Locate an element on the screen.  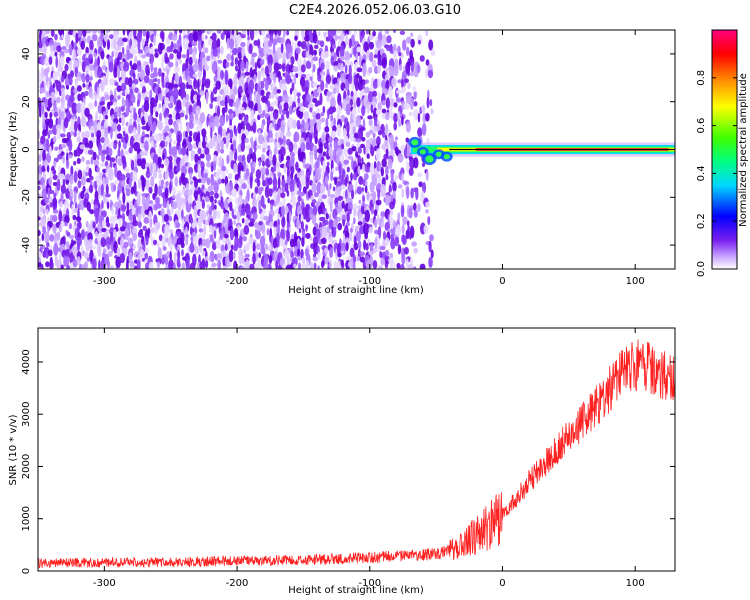
colorbar-label: Normalized spectral amplitude is located at coordinates (743, 150).